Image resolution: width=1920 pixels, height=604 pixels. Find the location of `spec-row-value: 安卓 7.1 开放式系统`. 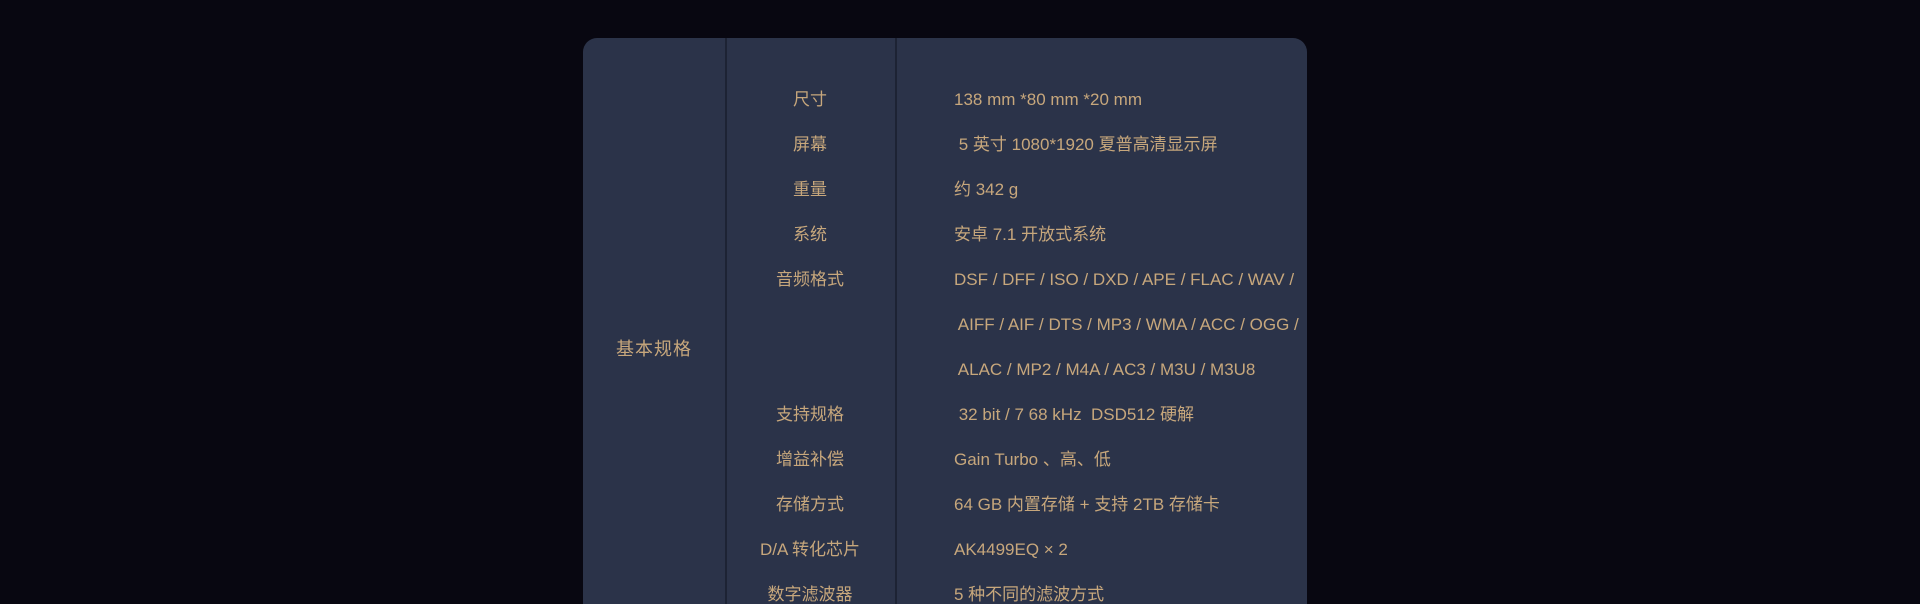

spec-row-value: 安卓 7.1 开放式系统 is located at coordinates (1101, 234).